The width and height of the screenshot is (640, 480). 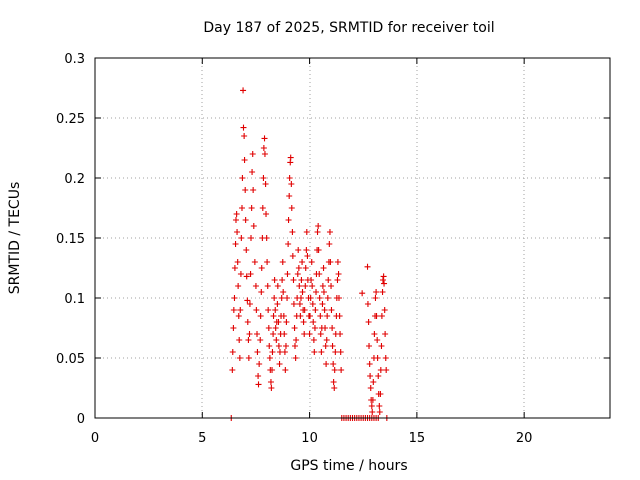 I want to click on y-tick-label: 0.2, so click(x=74, y=179).